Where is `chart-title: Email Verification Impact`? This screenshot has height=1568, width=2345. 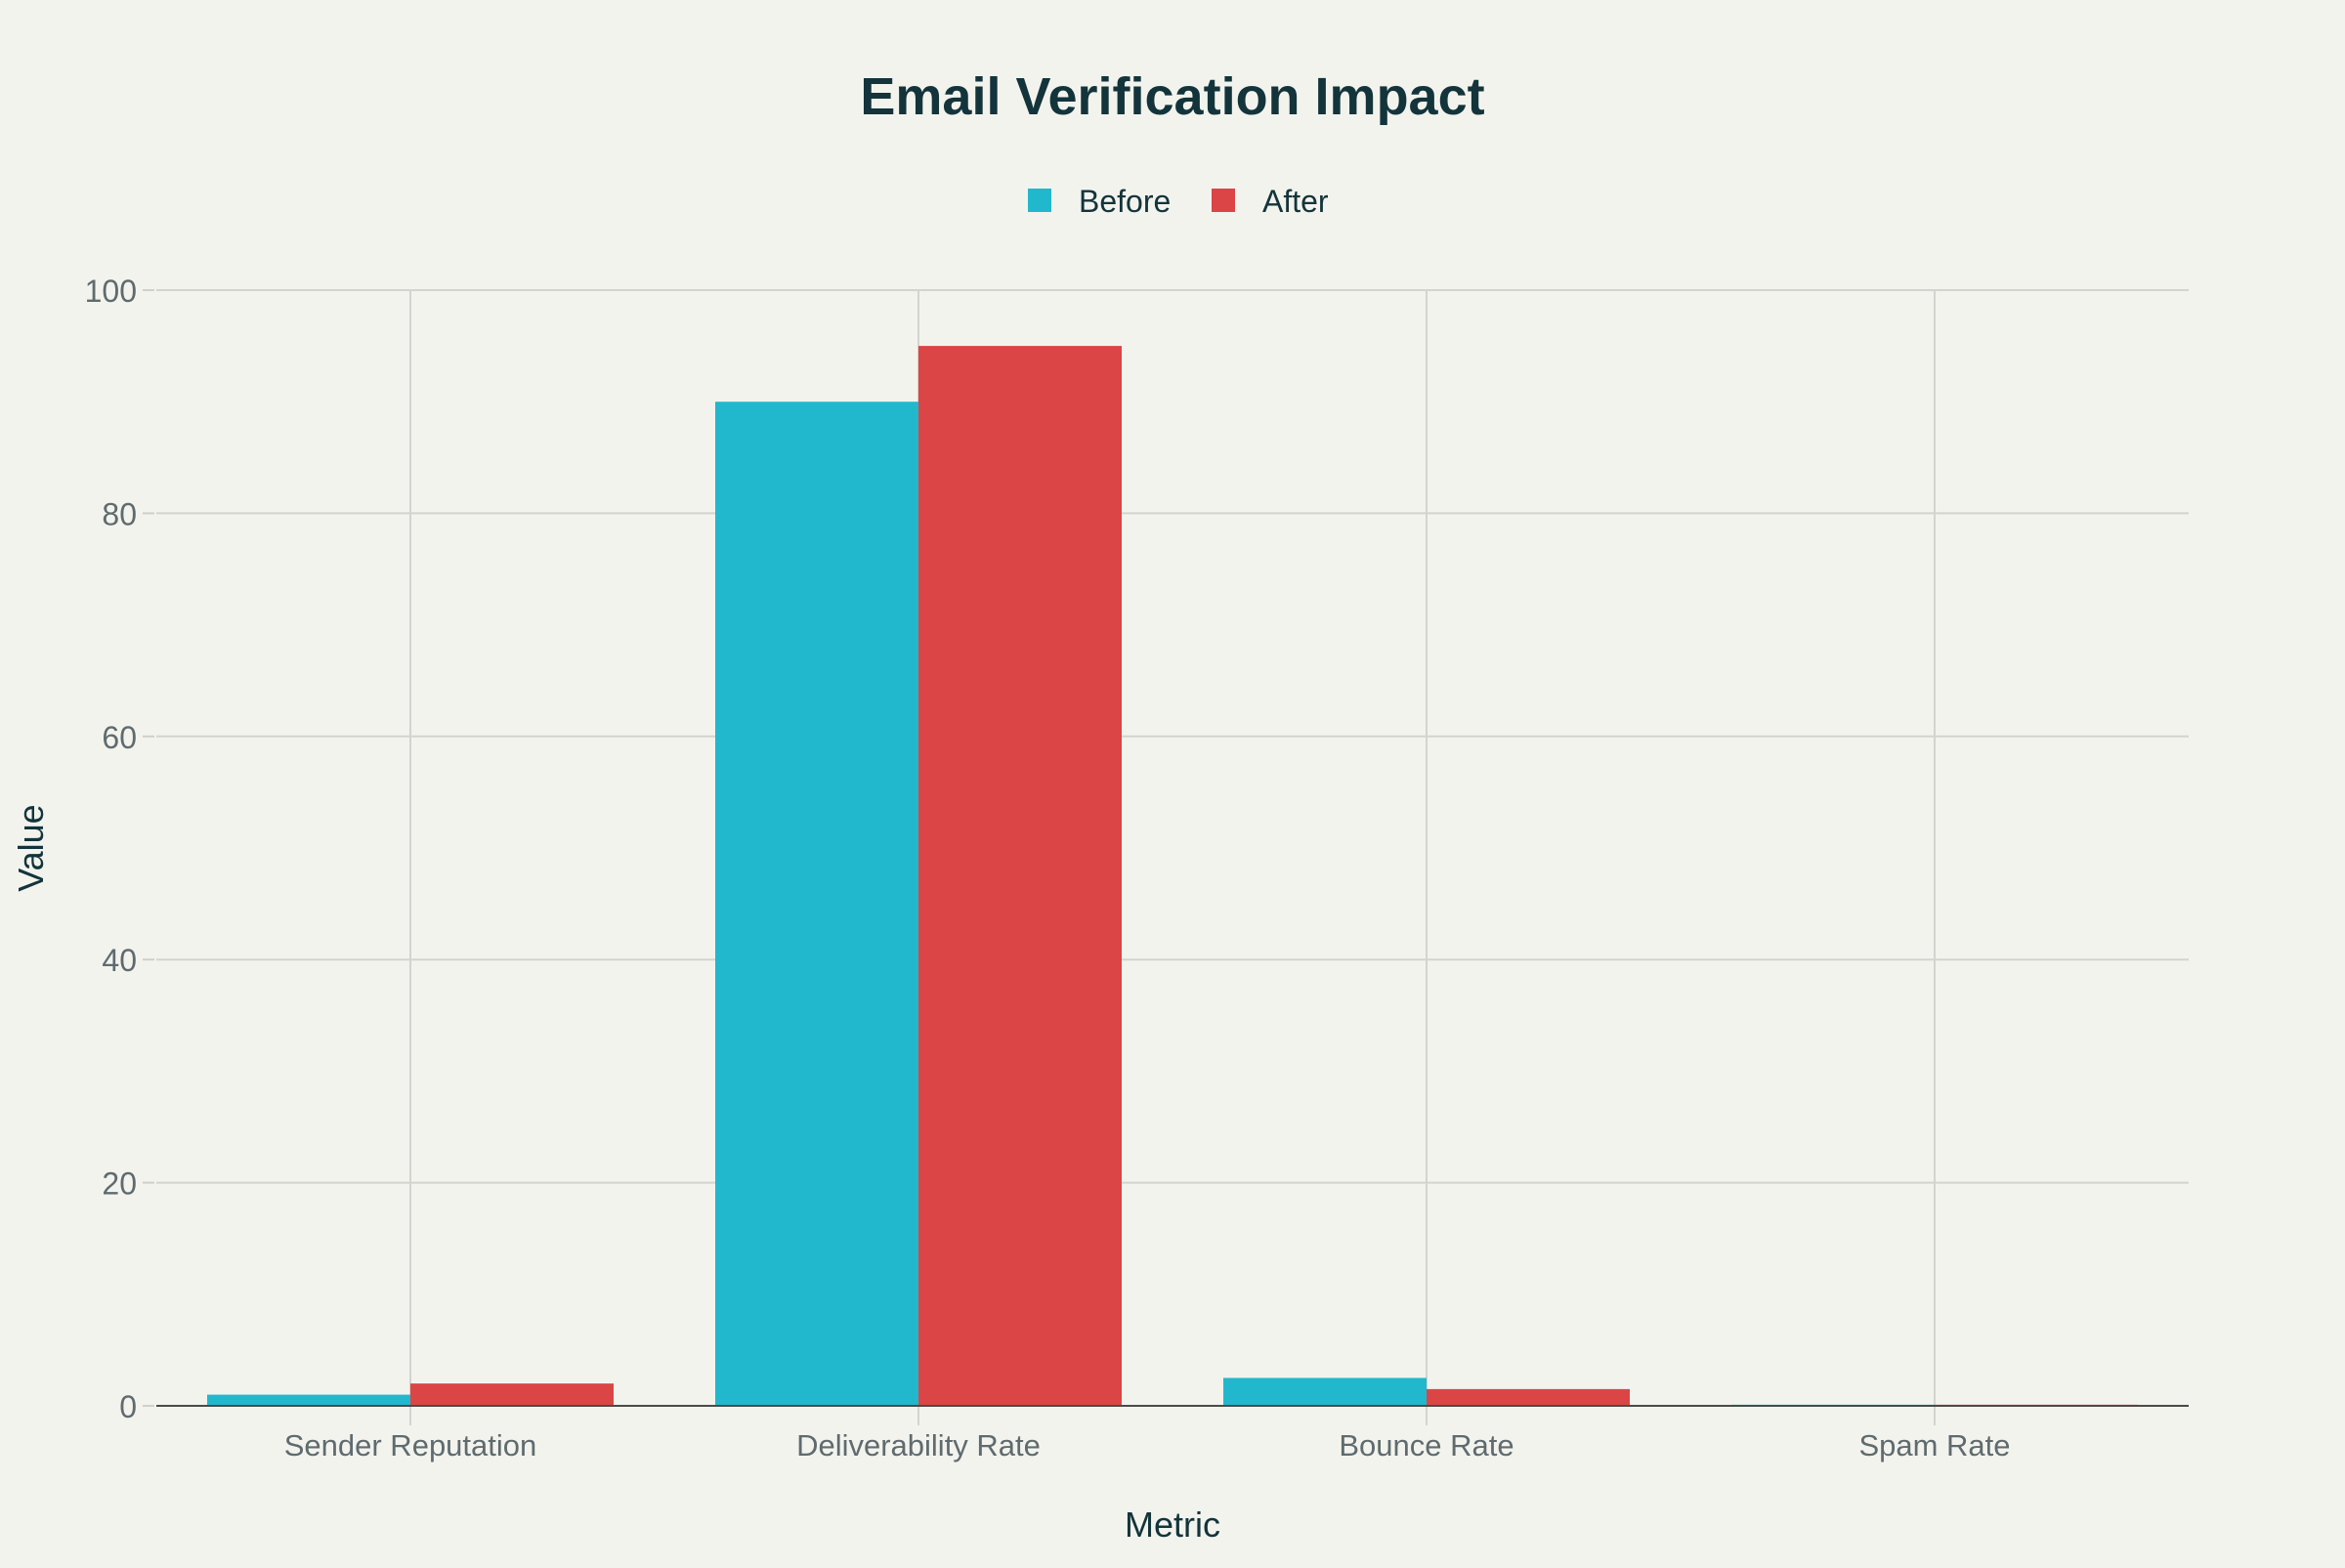 chart-title: Email Verification Impact is located at coordinates (1172, 96).